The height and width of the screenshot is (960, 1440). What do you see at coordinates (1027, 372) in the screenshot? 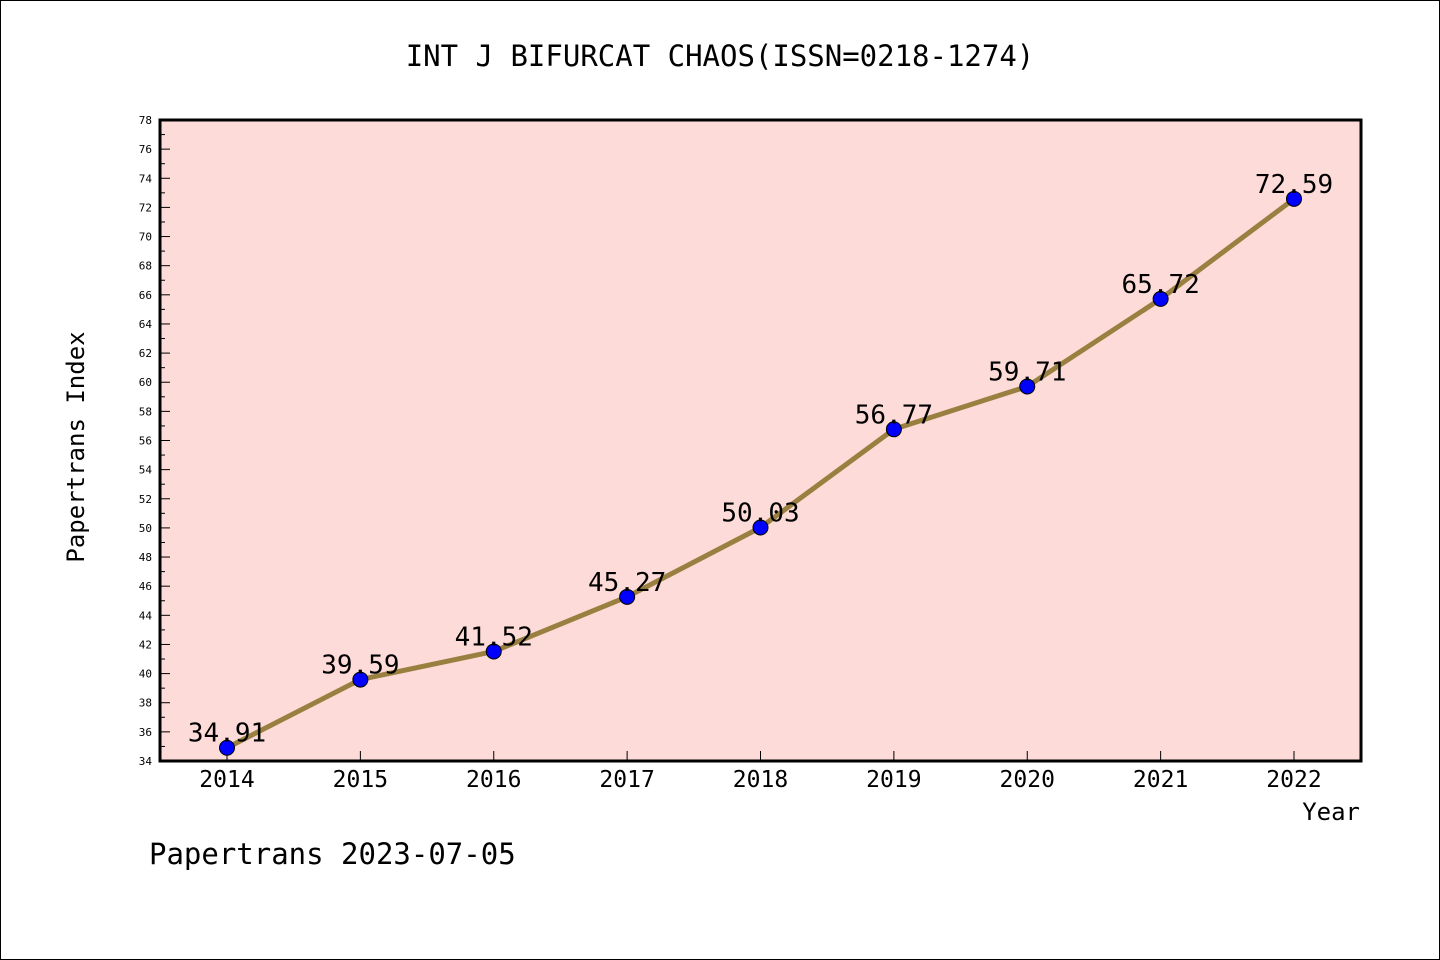
I see `data-label: 59.71` at bounding box center [1027, 372].